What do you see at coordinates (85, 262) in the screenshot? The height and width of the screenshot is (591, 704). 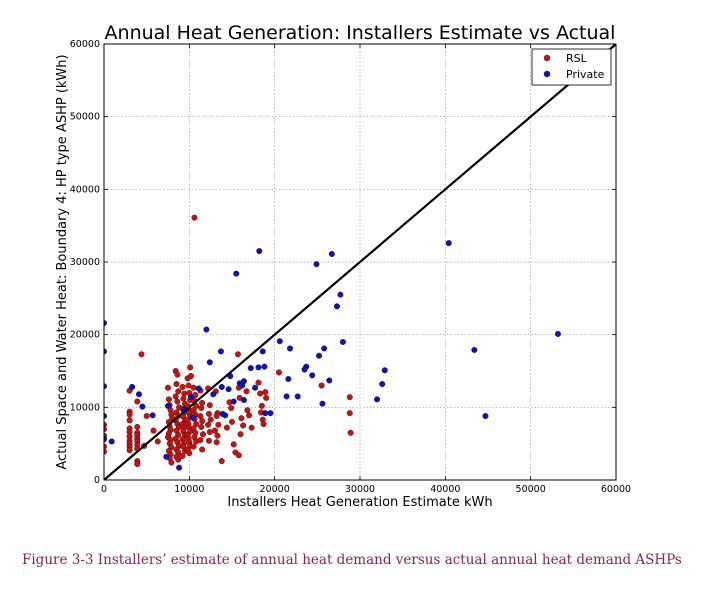 I see `y-tick-label: 30000` at bounding box center [85, 262].